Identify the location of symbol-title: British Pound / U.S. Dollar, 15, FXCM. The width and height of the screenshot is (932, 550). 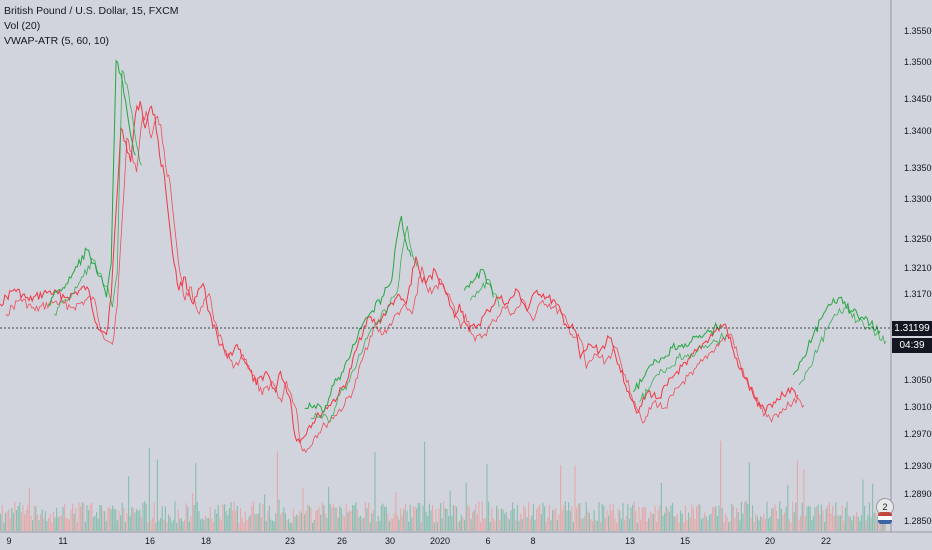
(91, 11).